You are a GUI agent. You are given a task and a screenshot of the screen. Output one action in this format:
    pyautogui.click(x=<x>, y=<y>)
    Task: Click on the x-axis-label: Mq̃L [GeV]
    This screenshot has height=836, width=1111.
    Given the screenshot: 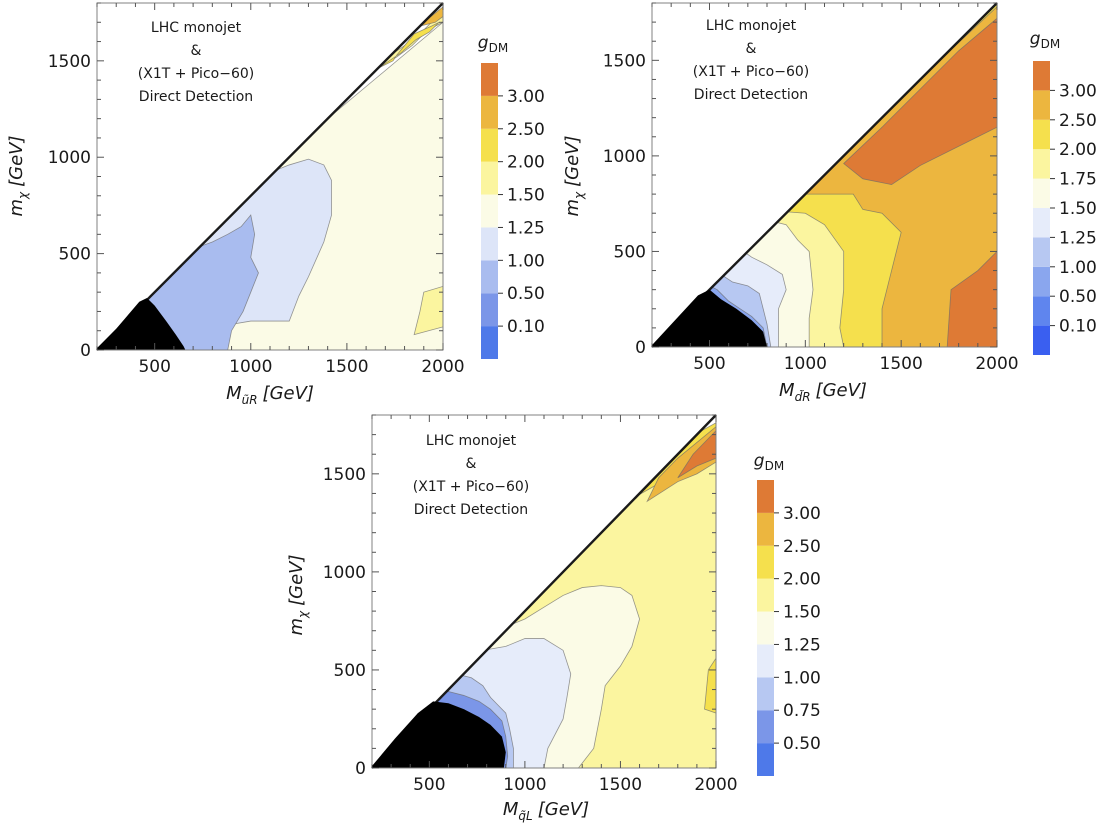 What is the action you would take?
    pyautogui.click(x=546, y=811)
    